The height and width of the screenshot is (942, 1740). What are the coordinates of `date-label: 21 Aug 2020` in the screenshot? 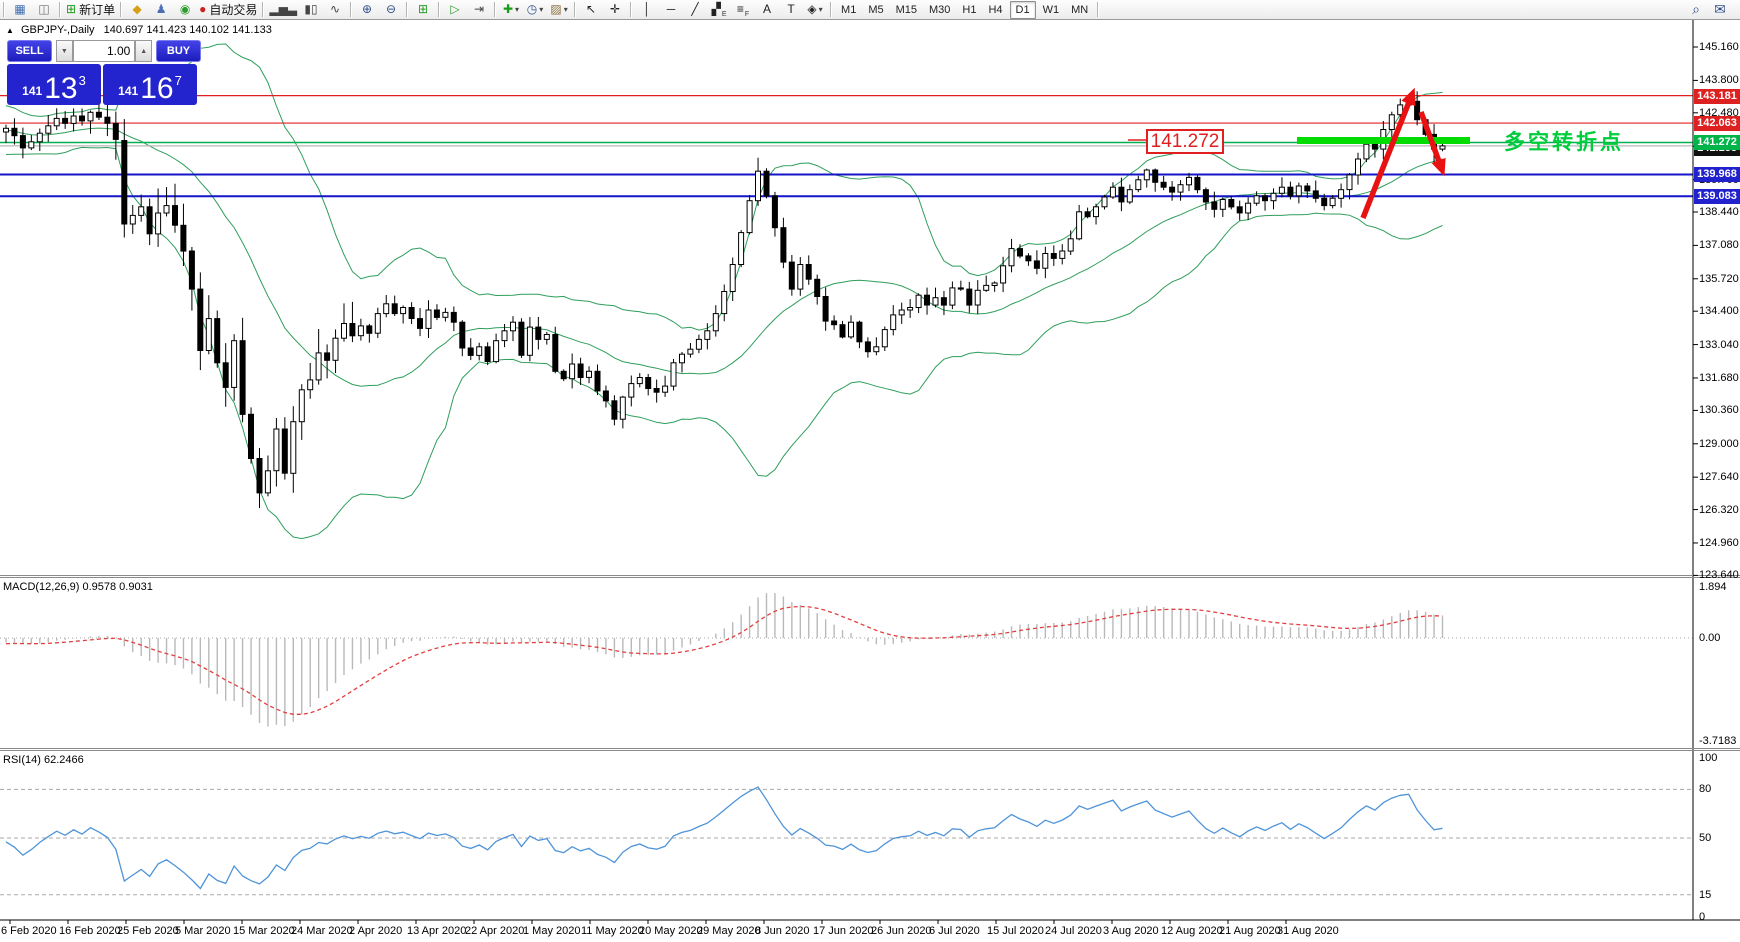 It's located at (1250, 931).